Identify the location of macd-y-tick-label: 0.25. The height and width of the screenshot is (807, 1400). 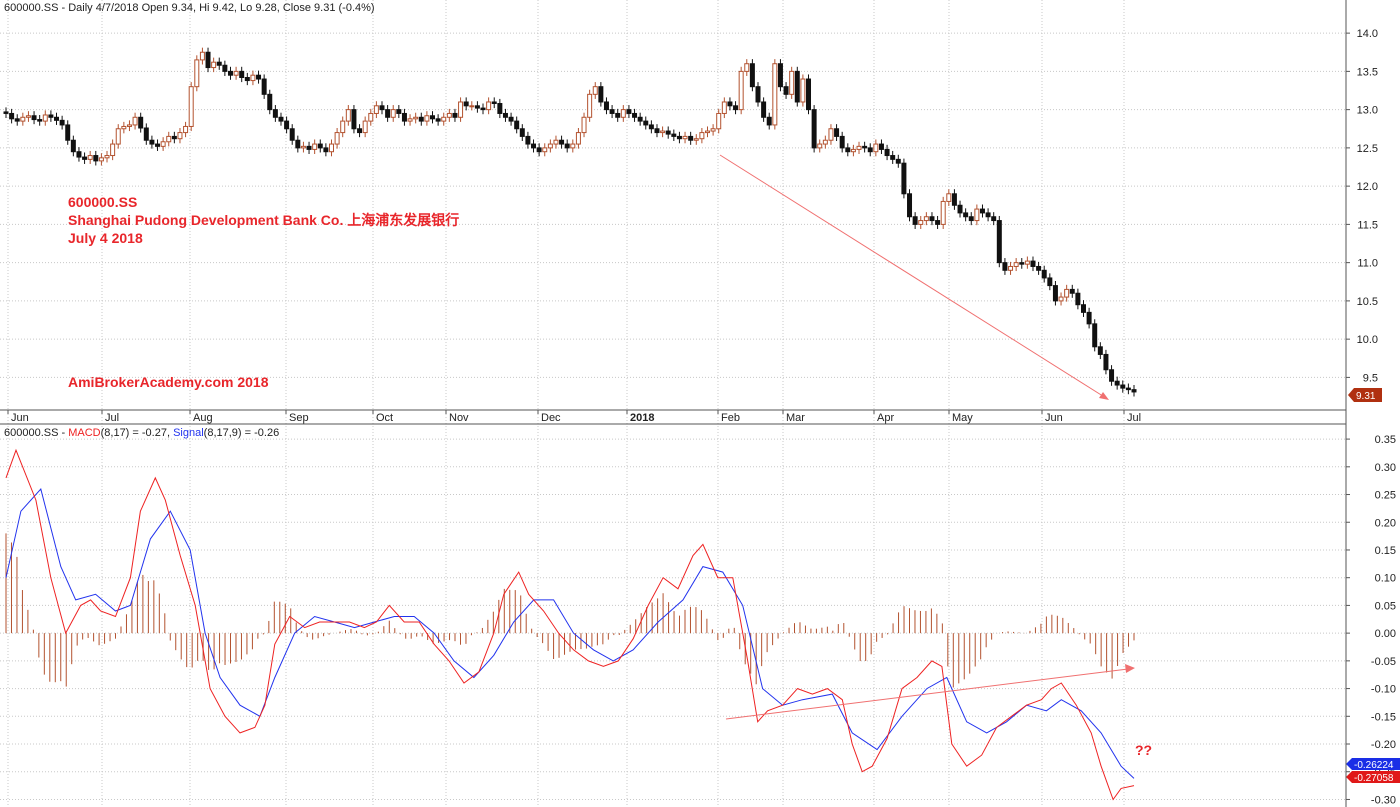
(1385, 496).